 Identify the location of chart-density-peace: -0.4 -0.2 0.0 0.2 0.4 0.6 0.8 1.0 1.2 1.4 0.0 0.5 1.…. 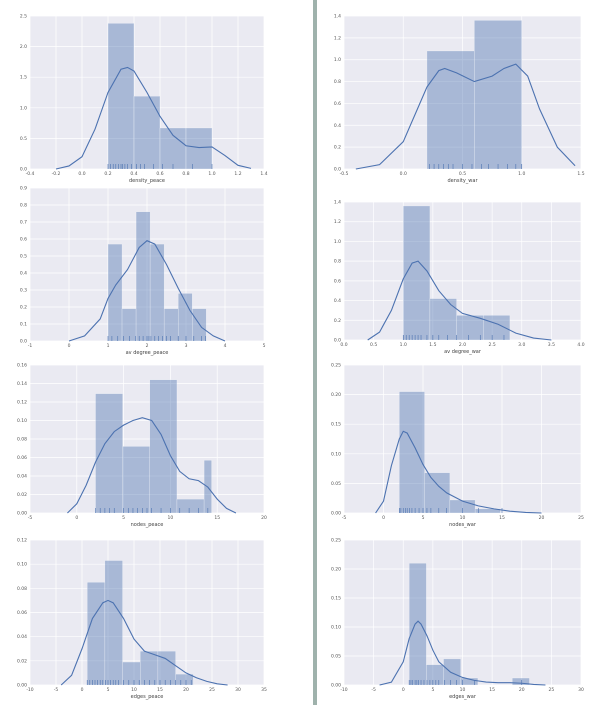
(144, 99).